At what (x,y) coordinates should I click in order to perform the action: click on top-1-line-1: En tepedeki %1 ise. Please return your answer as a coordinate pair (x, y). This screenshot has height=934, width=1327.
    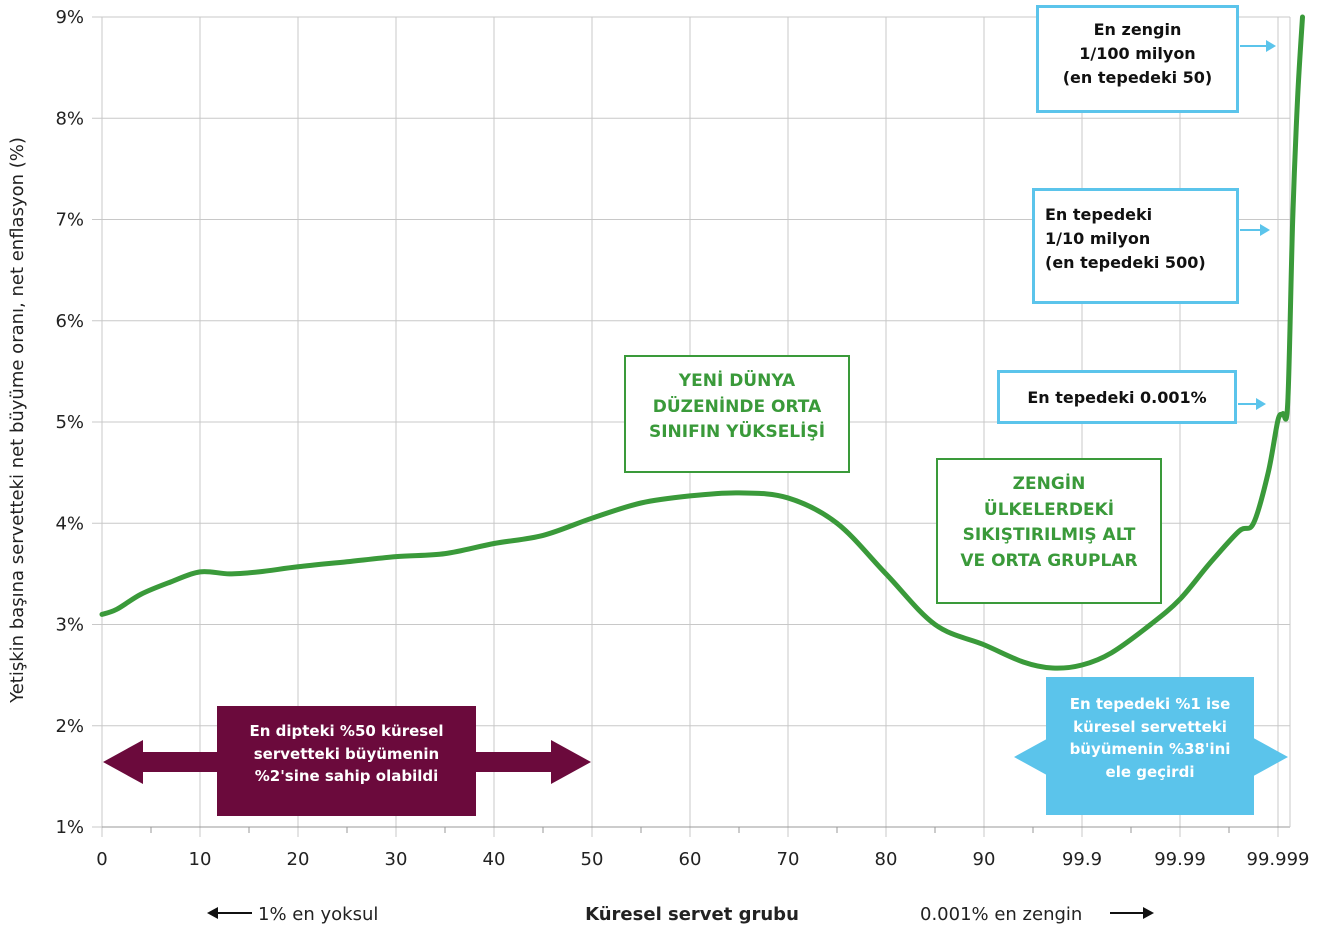
    Looking at the image, I should click on (1150, 704).